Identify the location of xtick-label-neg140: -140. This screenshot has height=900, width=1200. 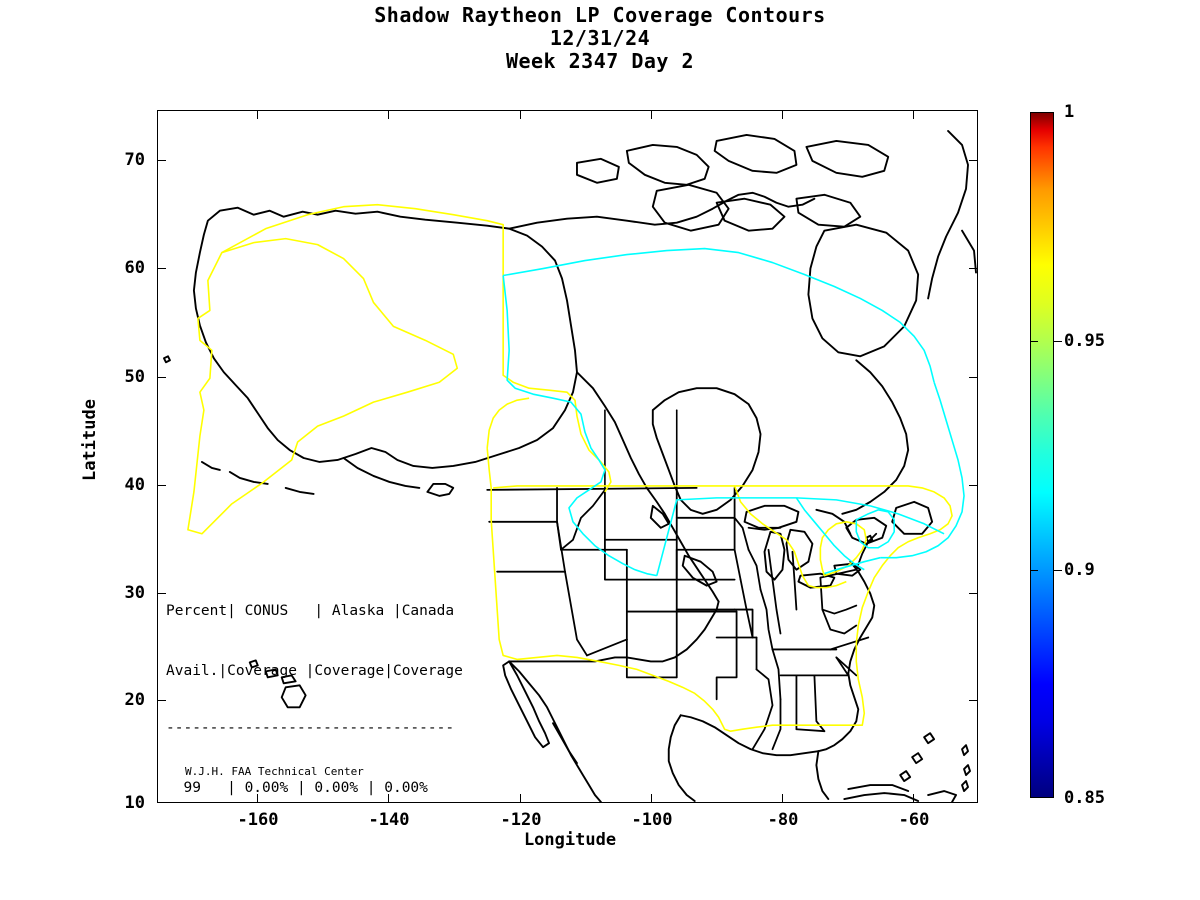
(389, 820).